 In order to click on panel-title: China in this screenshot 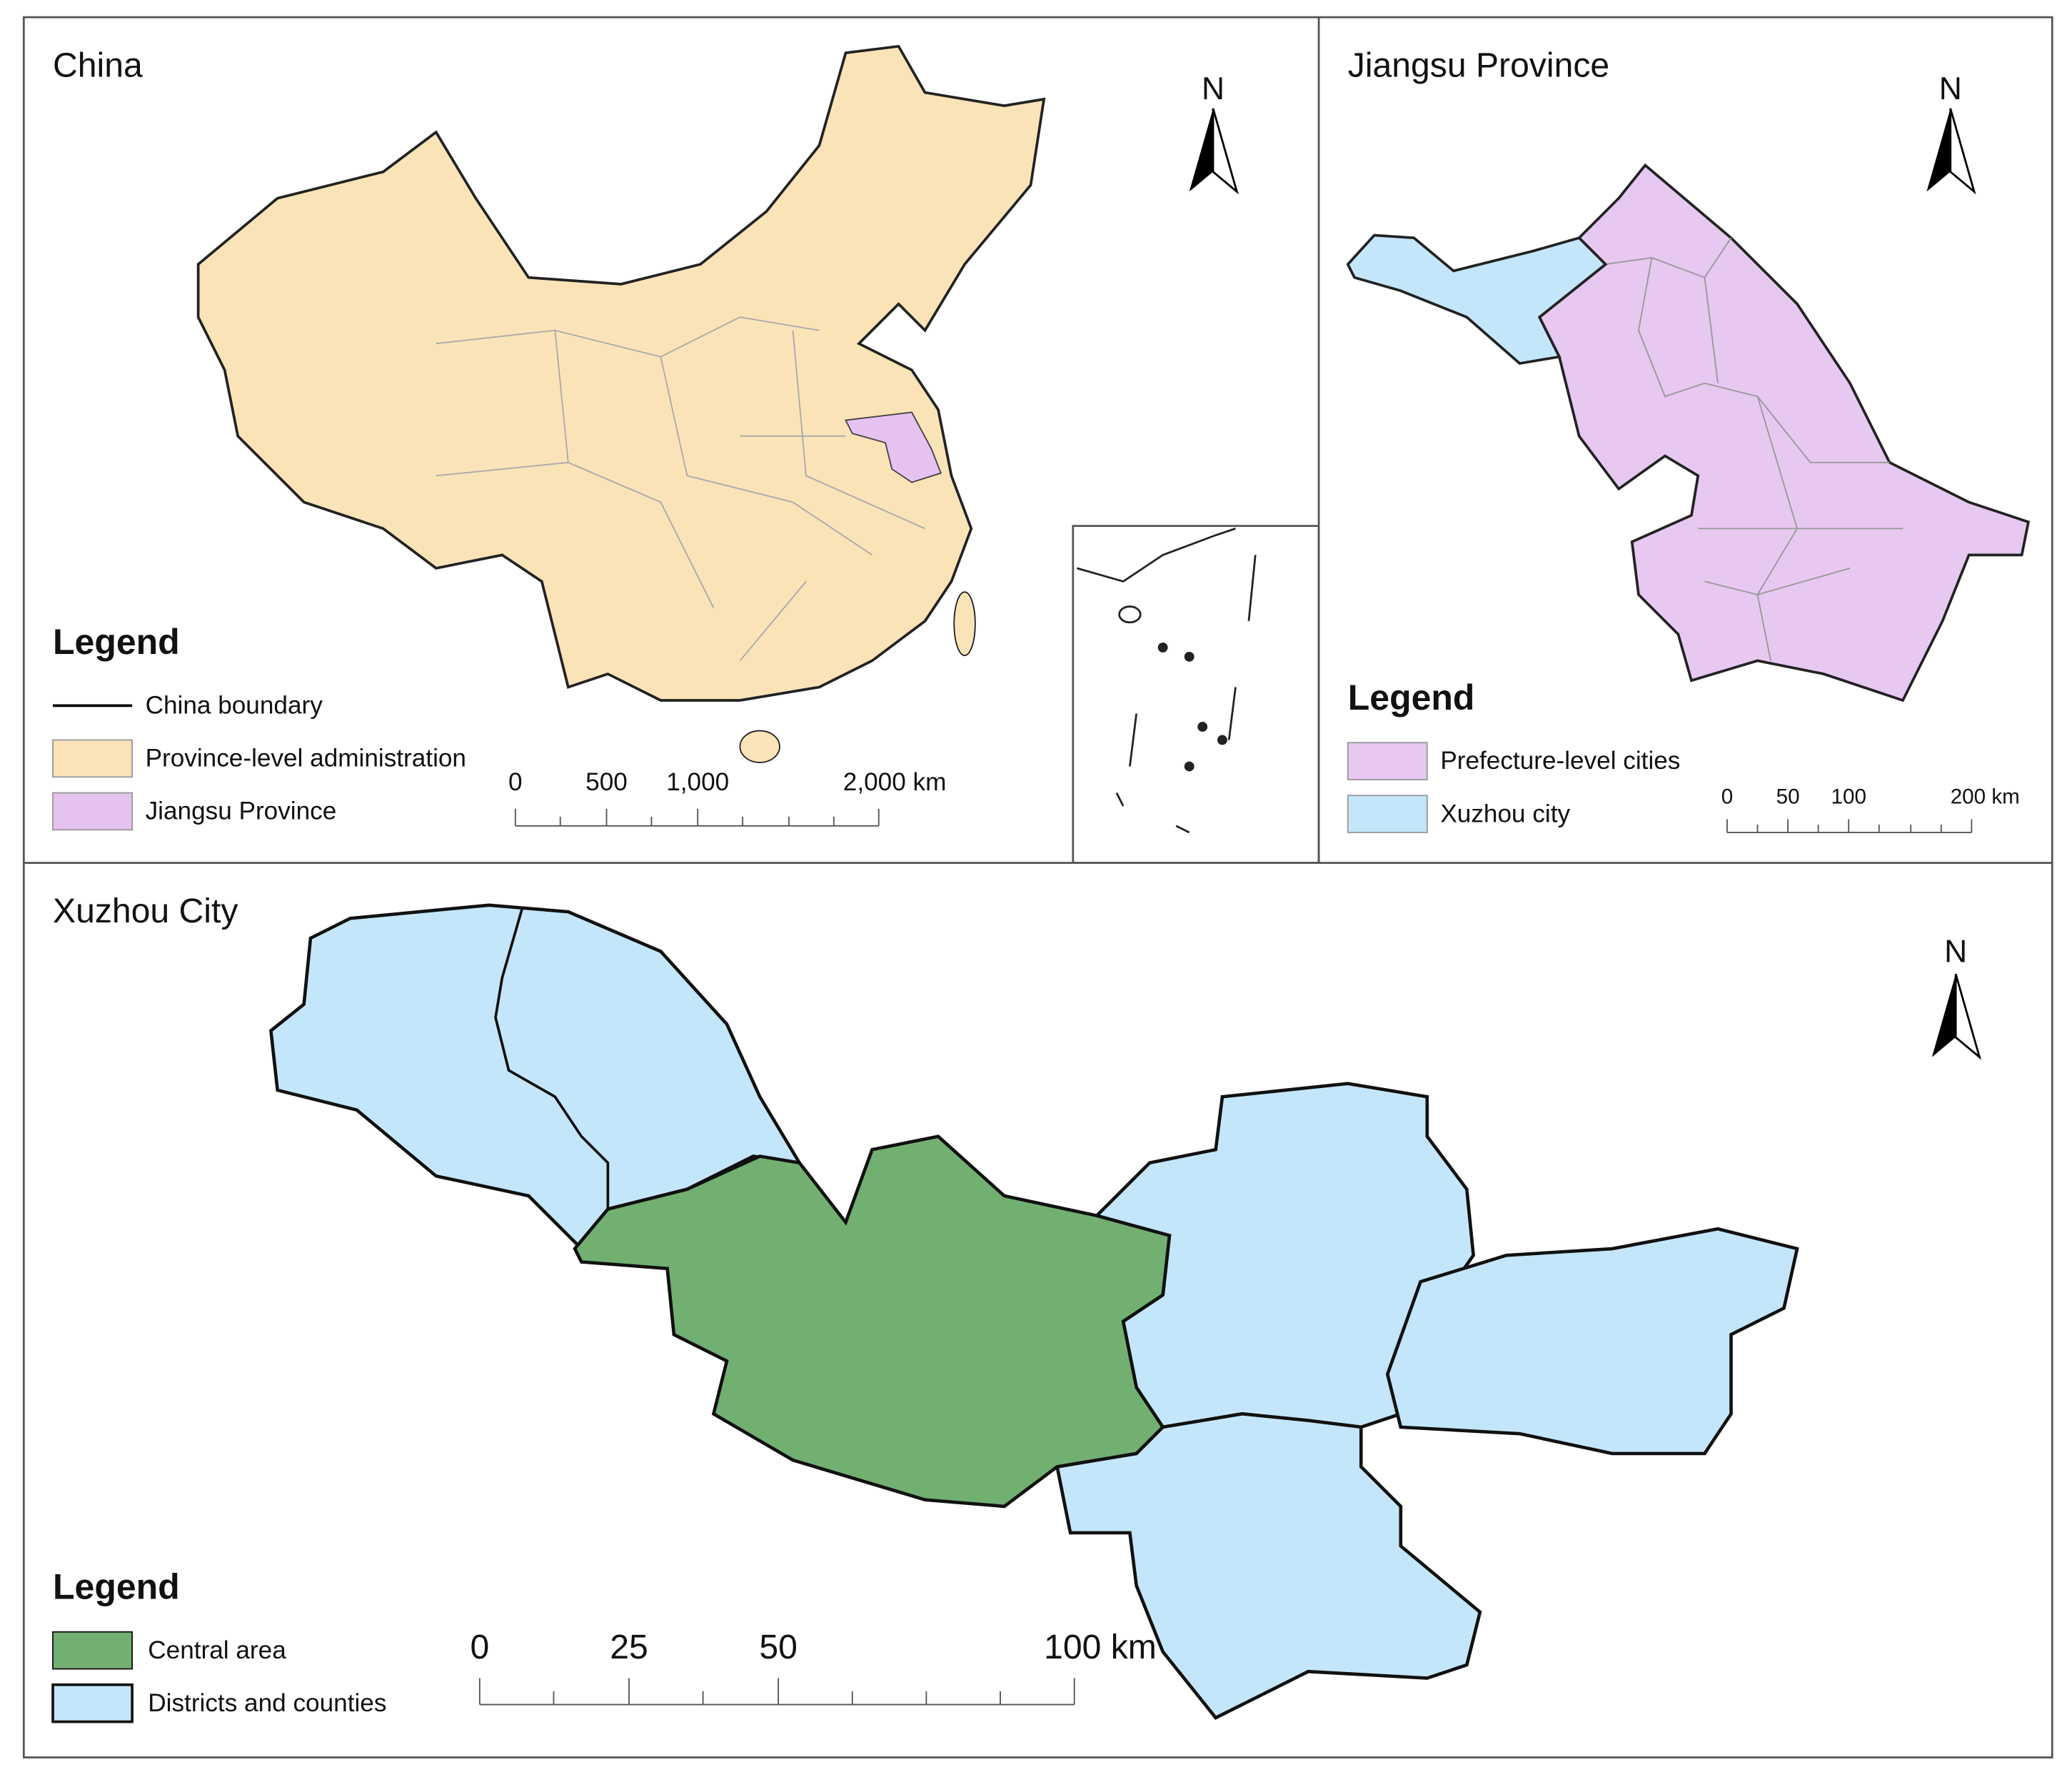, I will do `click(98, 65)`.